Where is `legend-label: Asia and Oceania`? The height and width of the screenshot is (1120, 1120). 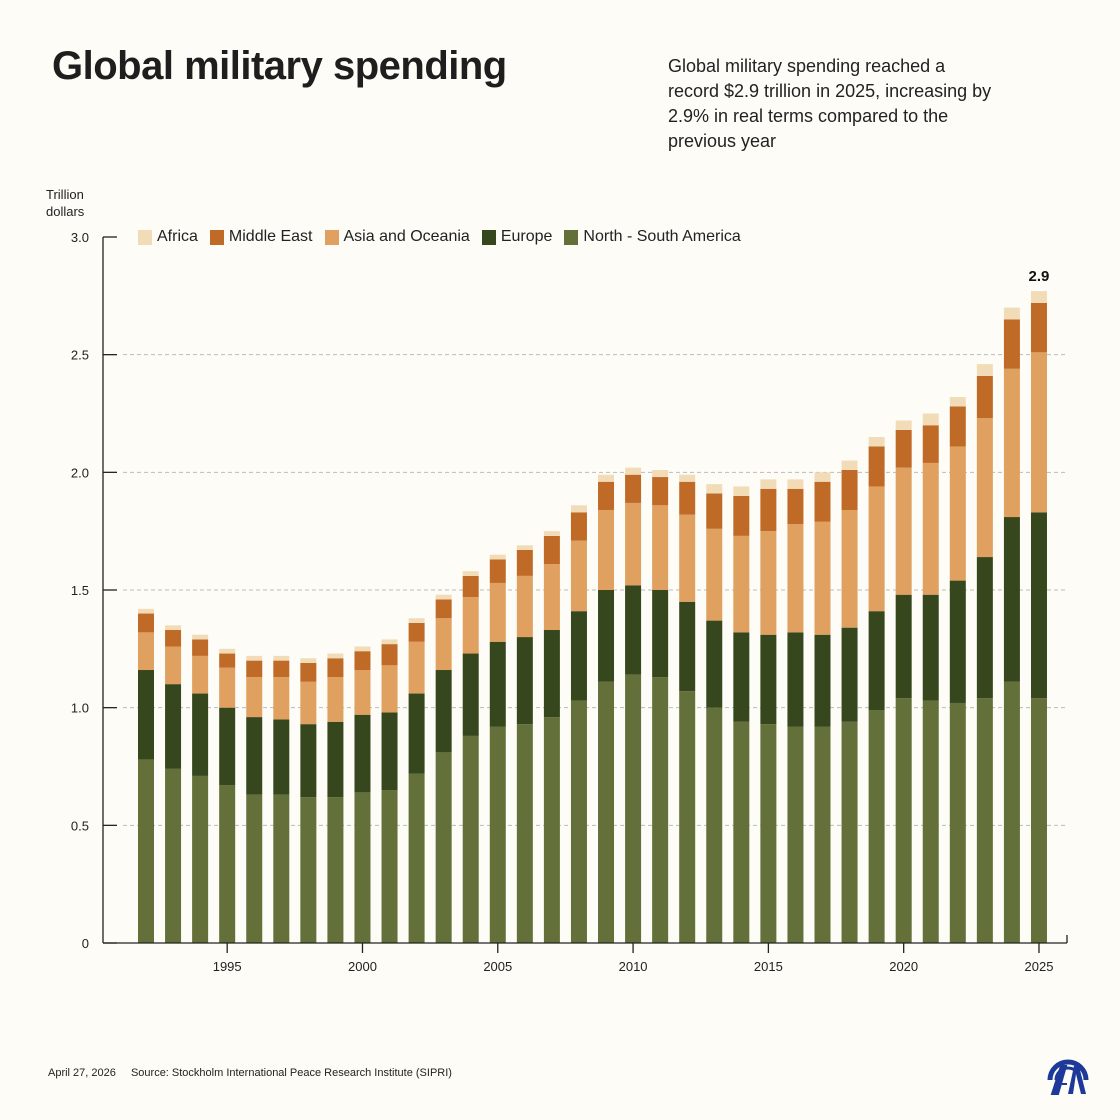 legend-label: Asia and Oceania is located at coordinates (406, 236).